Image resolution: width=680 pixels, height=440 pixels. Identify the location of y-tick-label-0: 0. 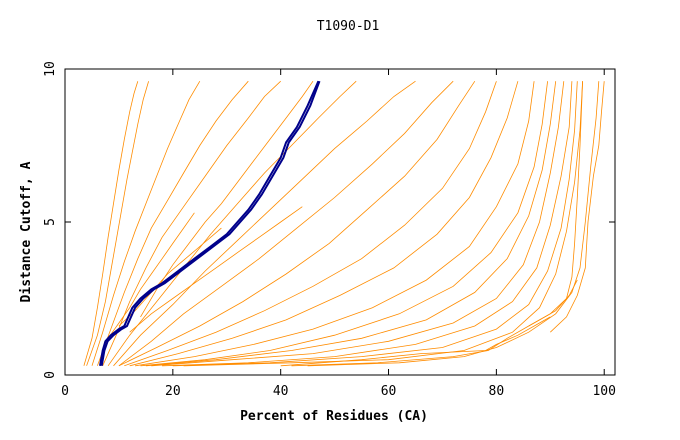
(50, 375).